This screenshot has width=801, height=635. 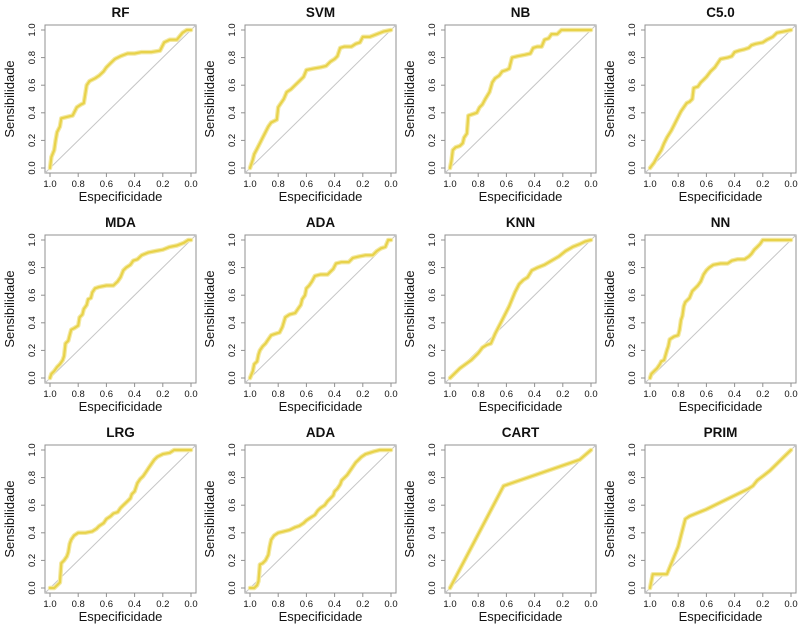 I want to click on plot-title: PRIM, so click(x=721, y=432).